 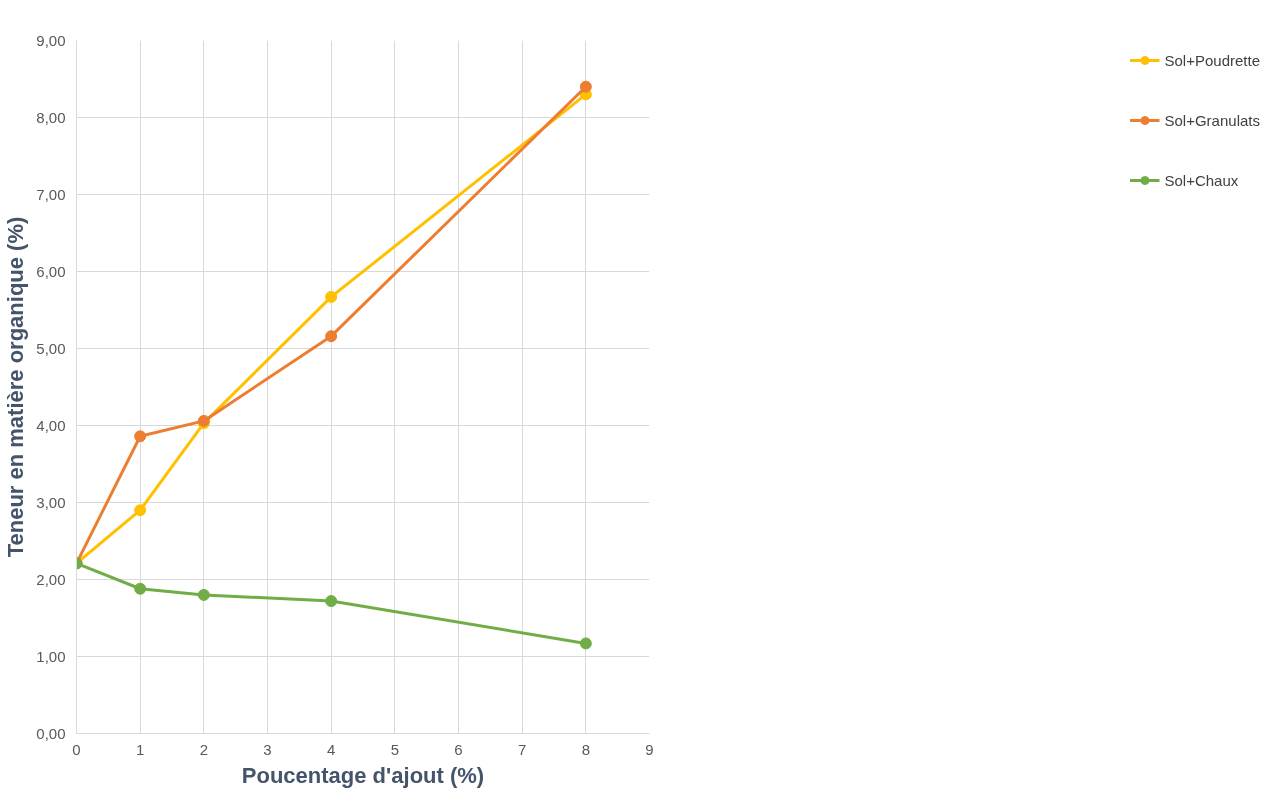 What do you see at coordinates (51, 348) in the screenshot?
I see `y-tick-label: 5,00` at bounding box center [51, 348].